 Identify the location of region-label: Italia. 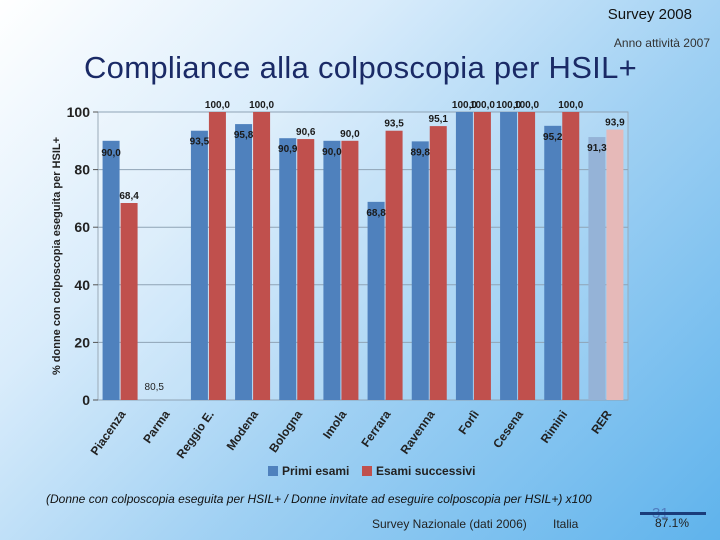
(566, 524).